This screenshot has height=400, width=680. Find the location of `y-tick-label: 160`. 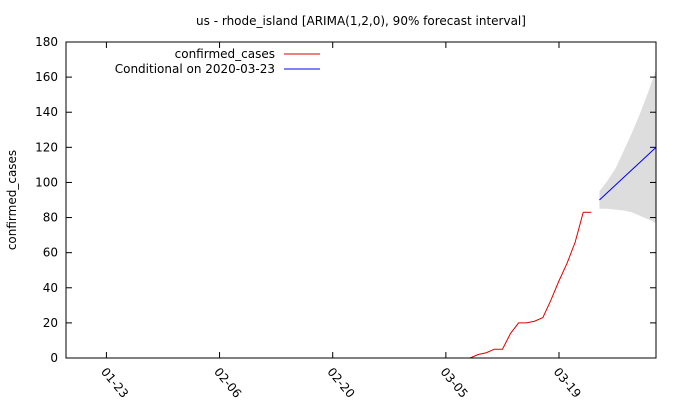

y-tick-label: 160 is located at coordinates (46, 77).